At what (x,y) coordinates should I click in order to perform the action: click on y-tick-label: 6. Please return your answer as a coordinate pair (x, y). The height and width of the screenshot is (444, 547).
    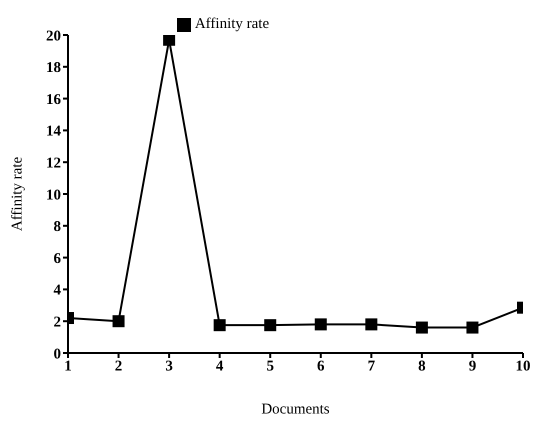
    Looking at the image, I should click on (58, 258).